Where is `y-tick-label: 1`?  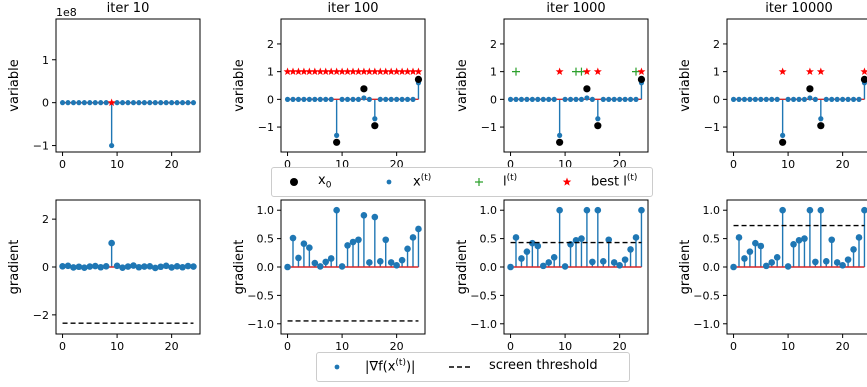 y-tick-label: 1 is located at coordinates (270, 72).